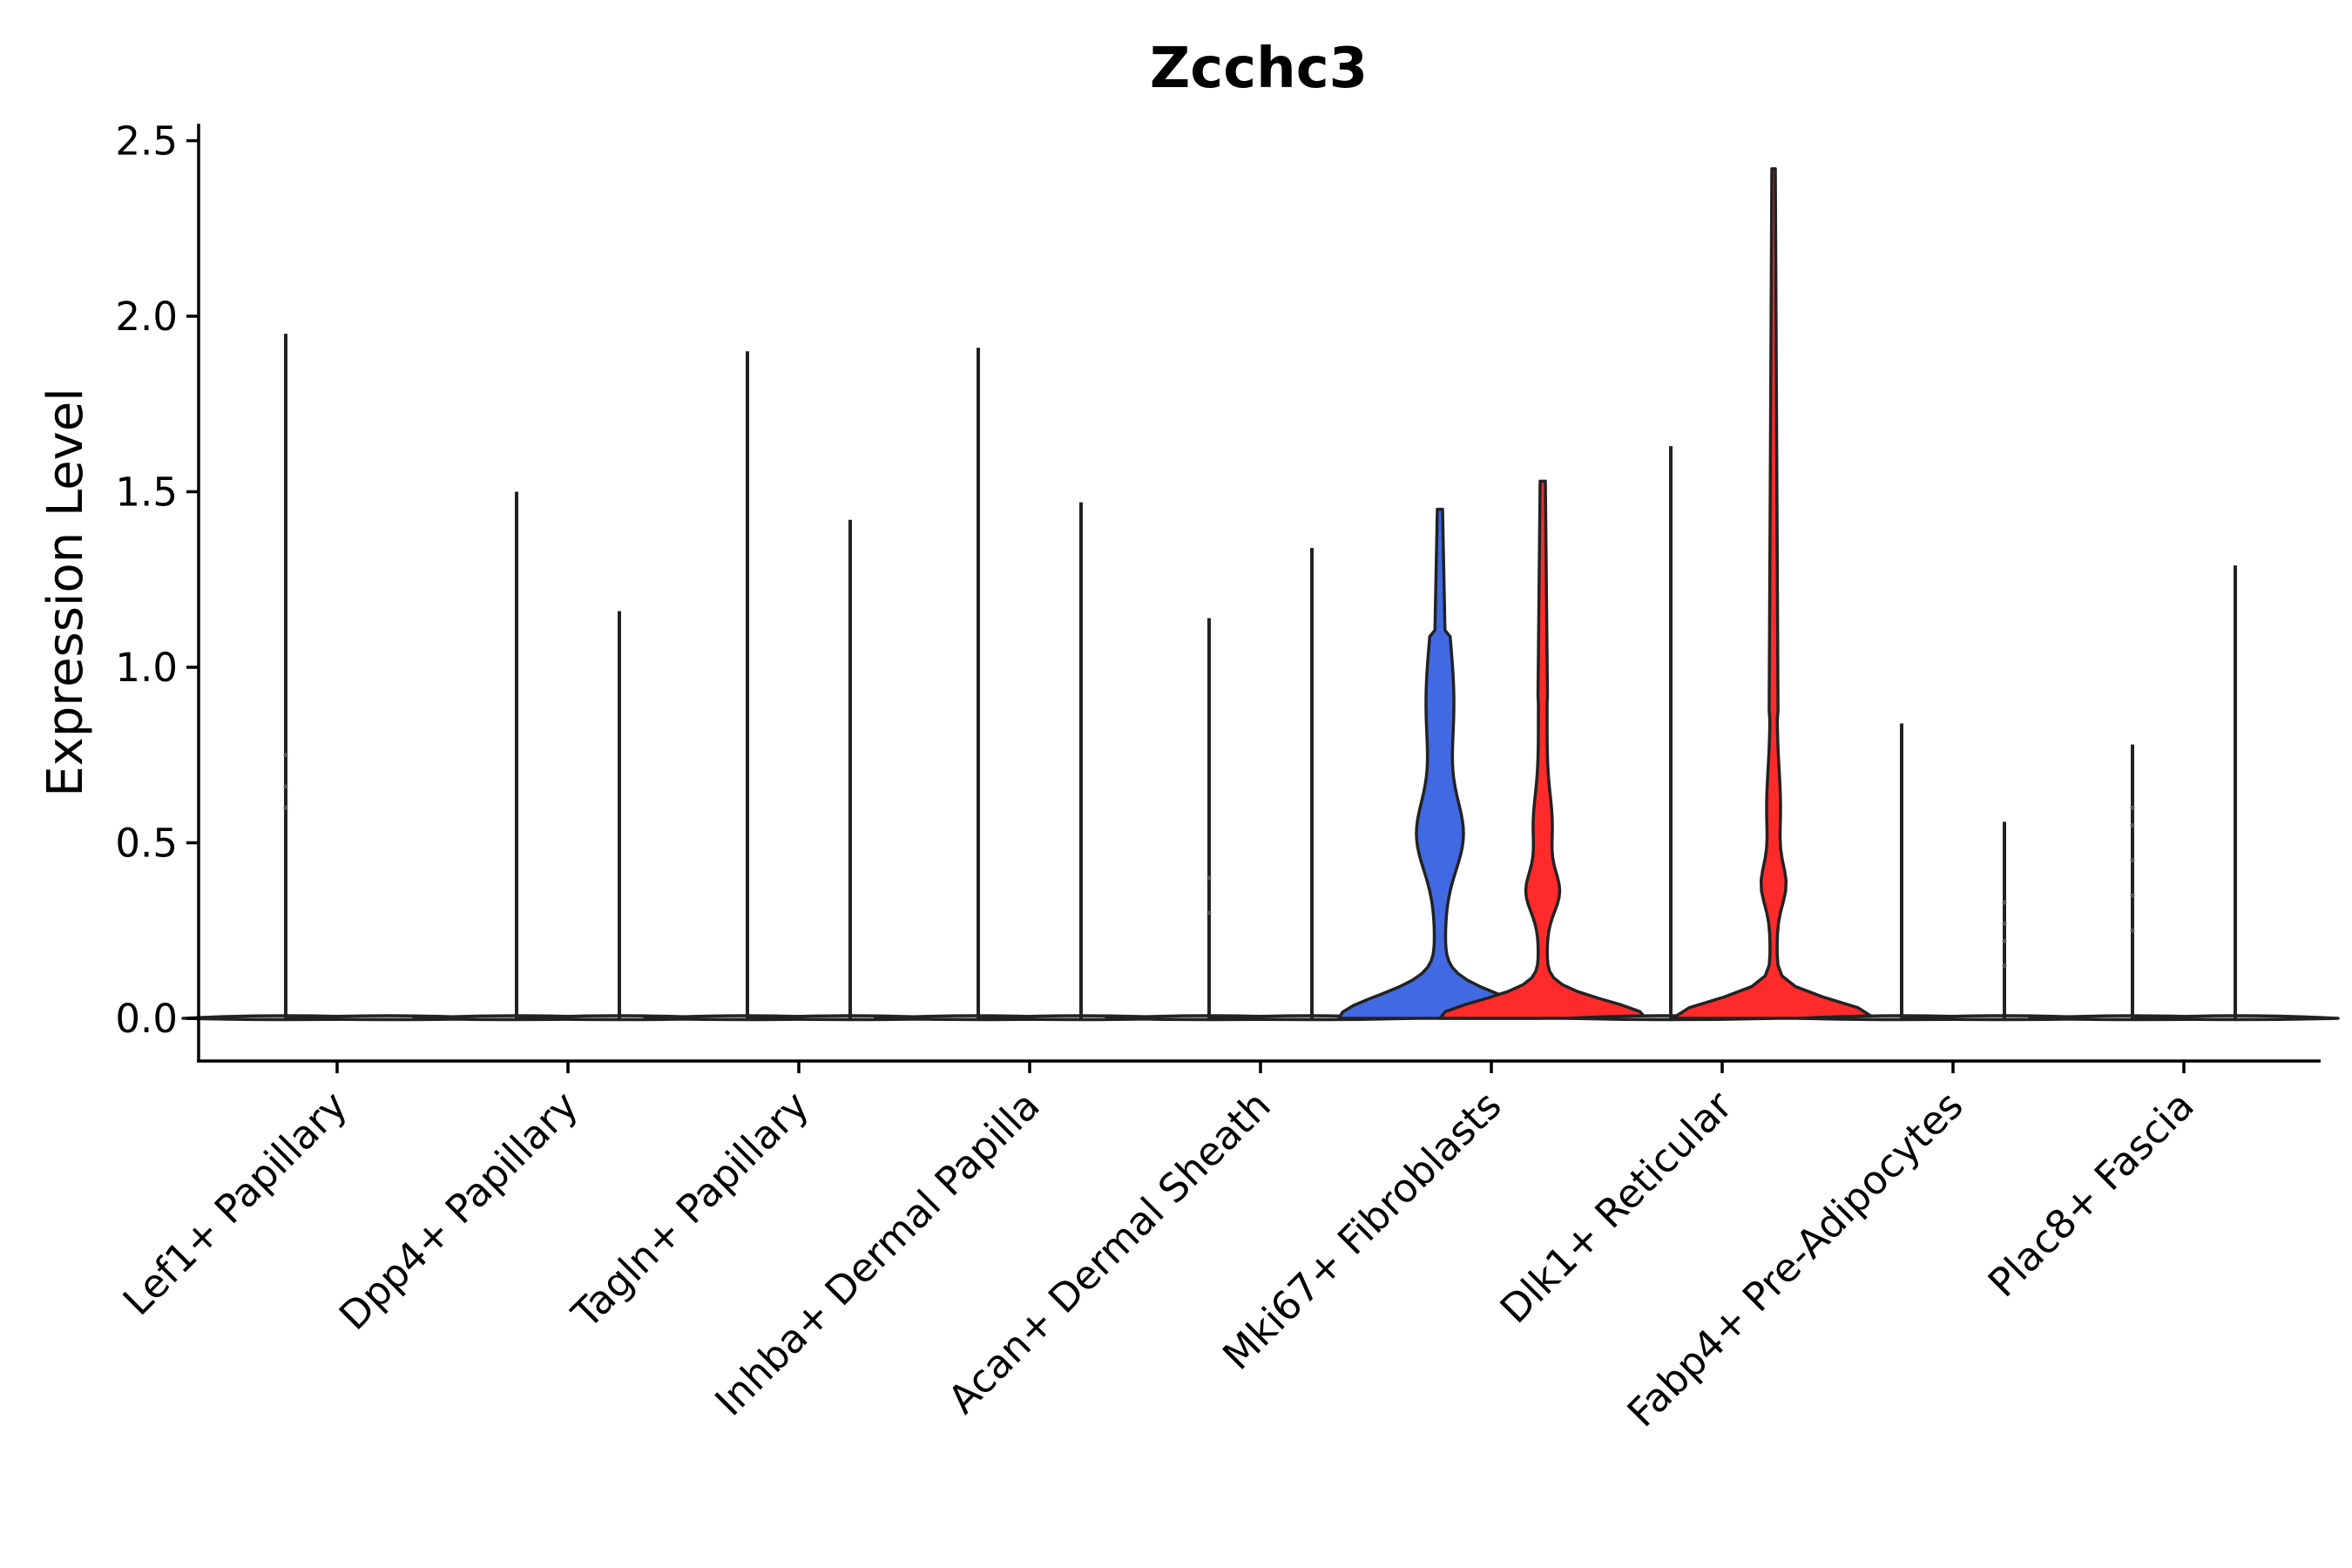  What do you see at coordinates (1259, 69) in the screenshot?
I see `chart-title: Zcchc3` at bounding box center [1259, 69].